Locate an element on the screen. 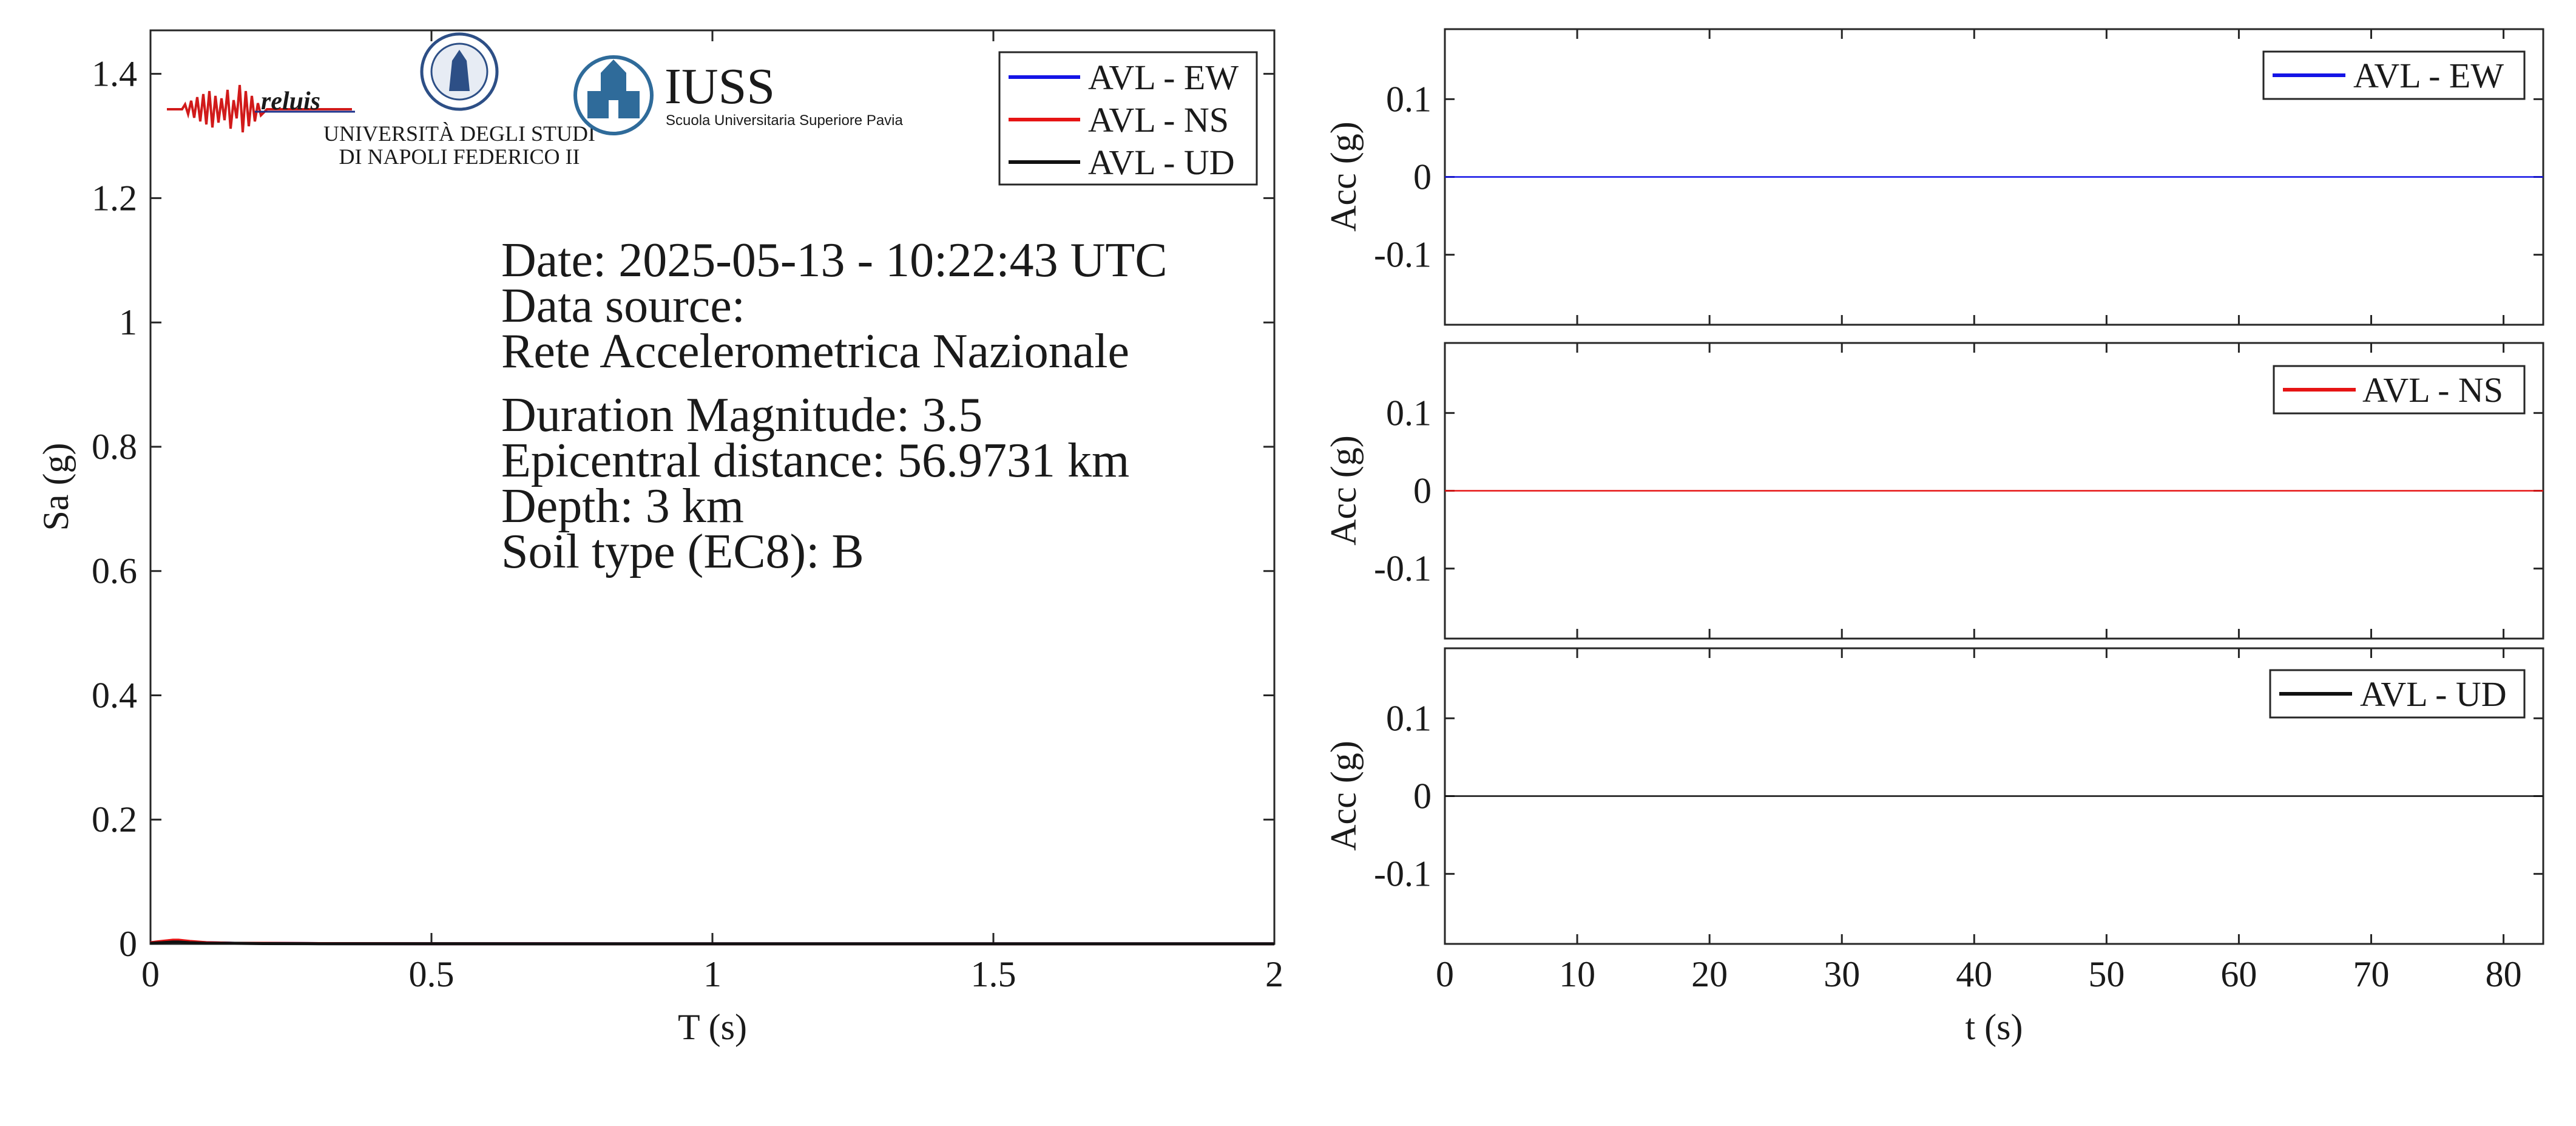 The image size is (2576, 1126). y-tick-label-3-0: -0.1 is located at coordinates (1403, 874).